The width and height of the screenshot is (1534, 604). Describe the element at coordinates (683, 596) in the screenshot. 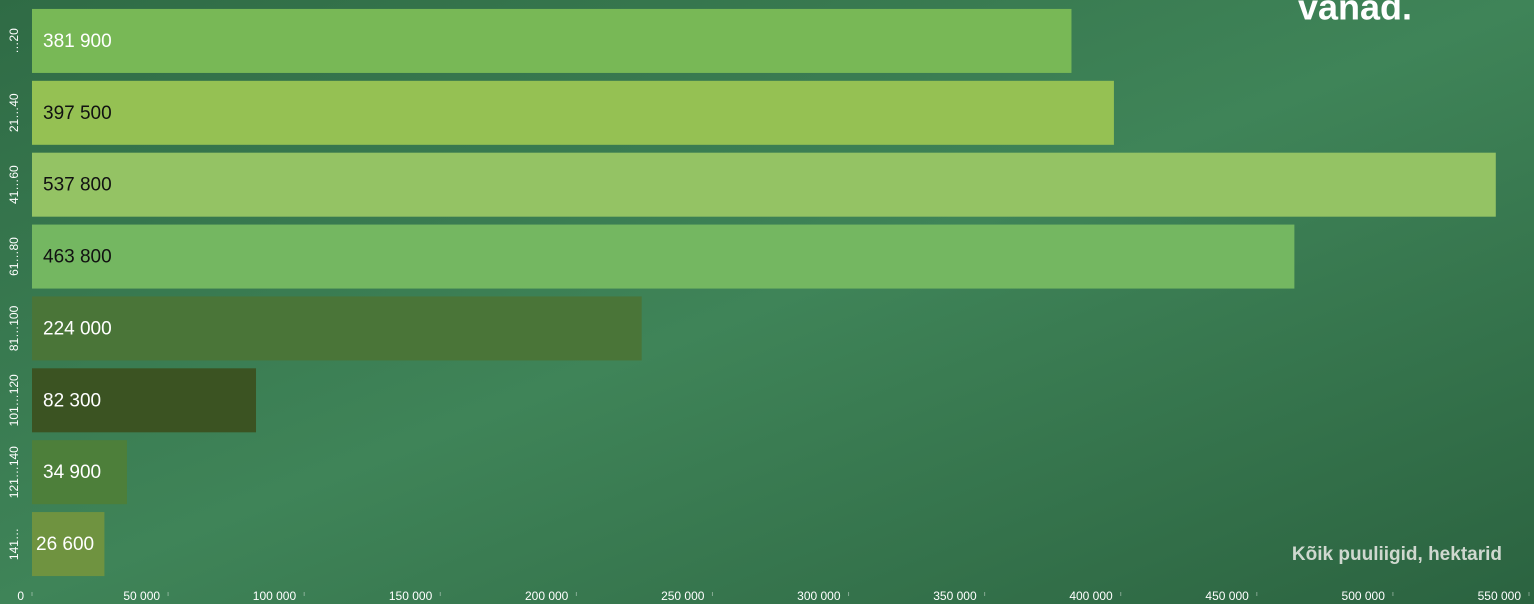

I see `x-tick-label: 250 000` at that location.